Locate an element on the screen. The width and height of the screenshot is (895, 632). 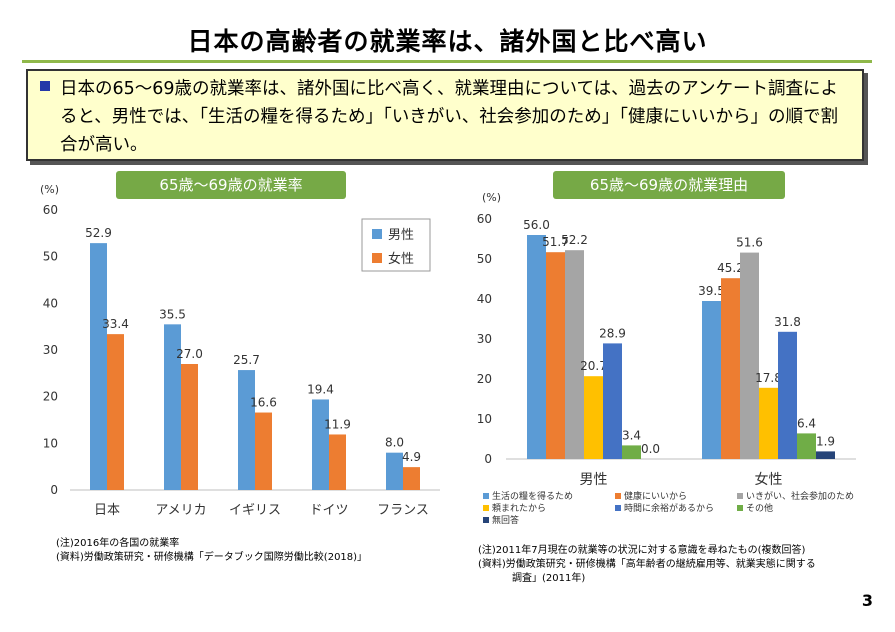
chart2-source: (資料)労働政策研究・研修機構「高年齢者の継続雇用等、就業実態に関する is located at coordinates (647, 564).